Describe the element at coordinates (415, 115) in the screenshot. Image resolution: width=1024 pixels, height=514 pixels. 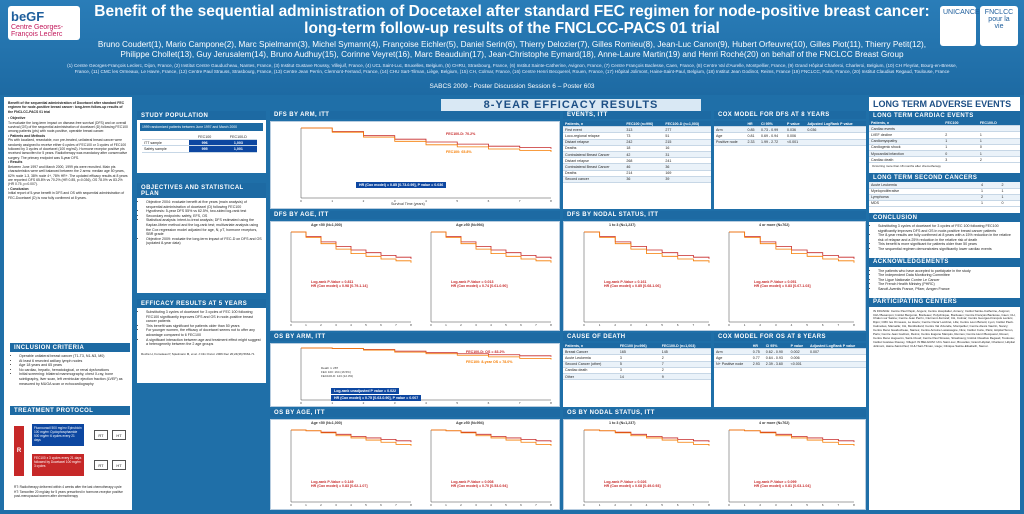
I see `dfs-itt-heading: DFS BY ARM, ITT` at that location.